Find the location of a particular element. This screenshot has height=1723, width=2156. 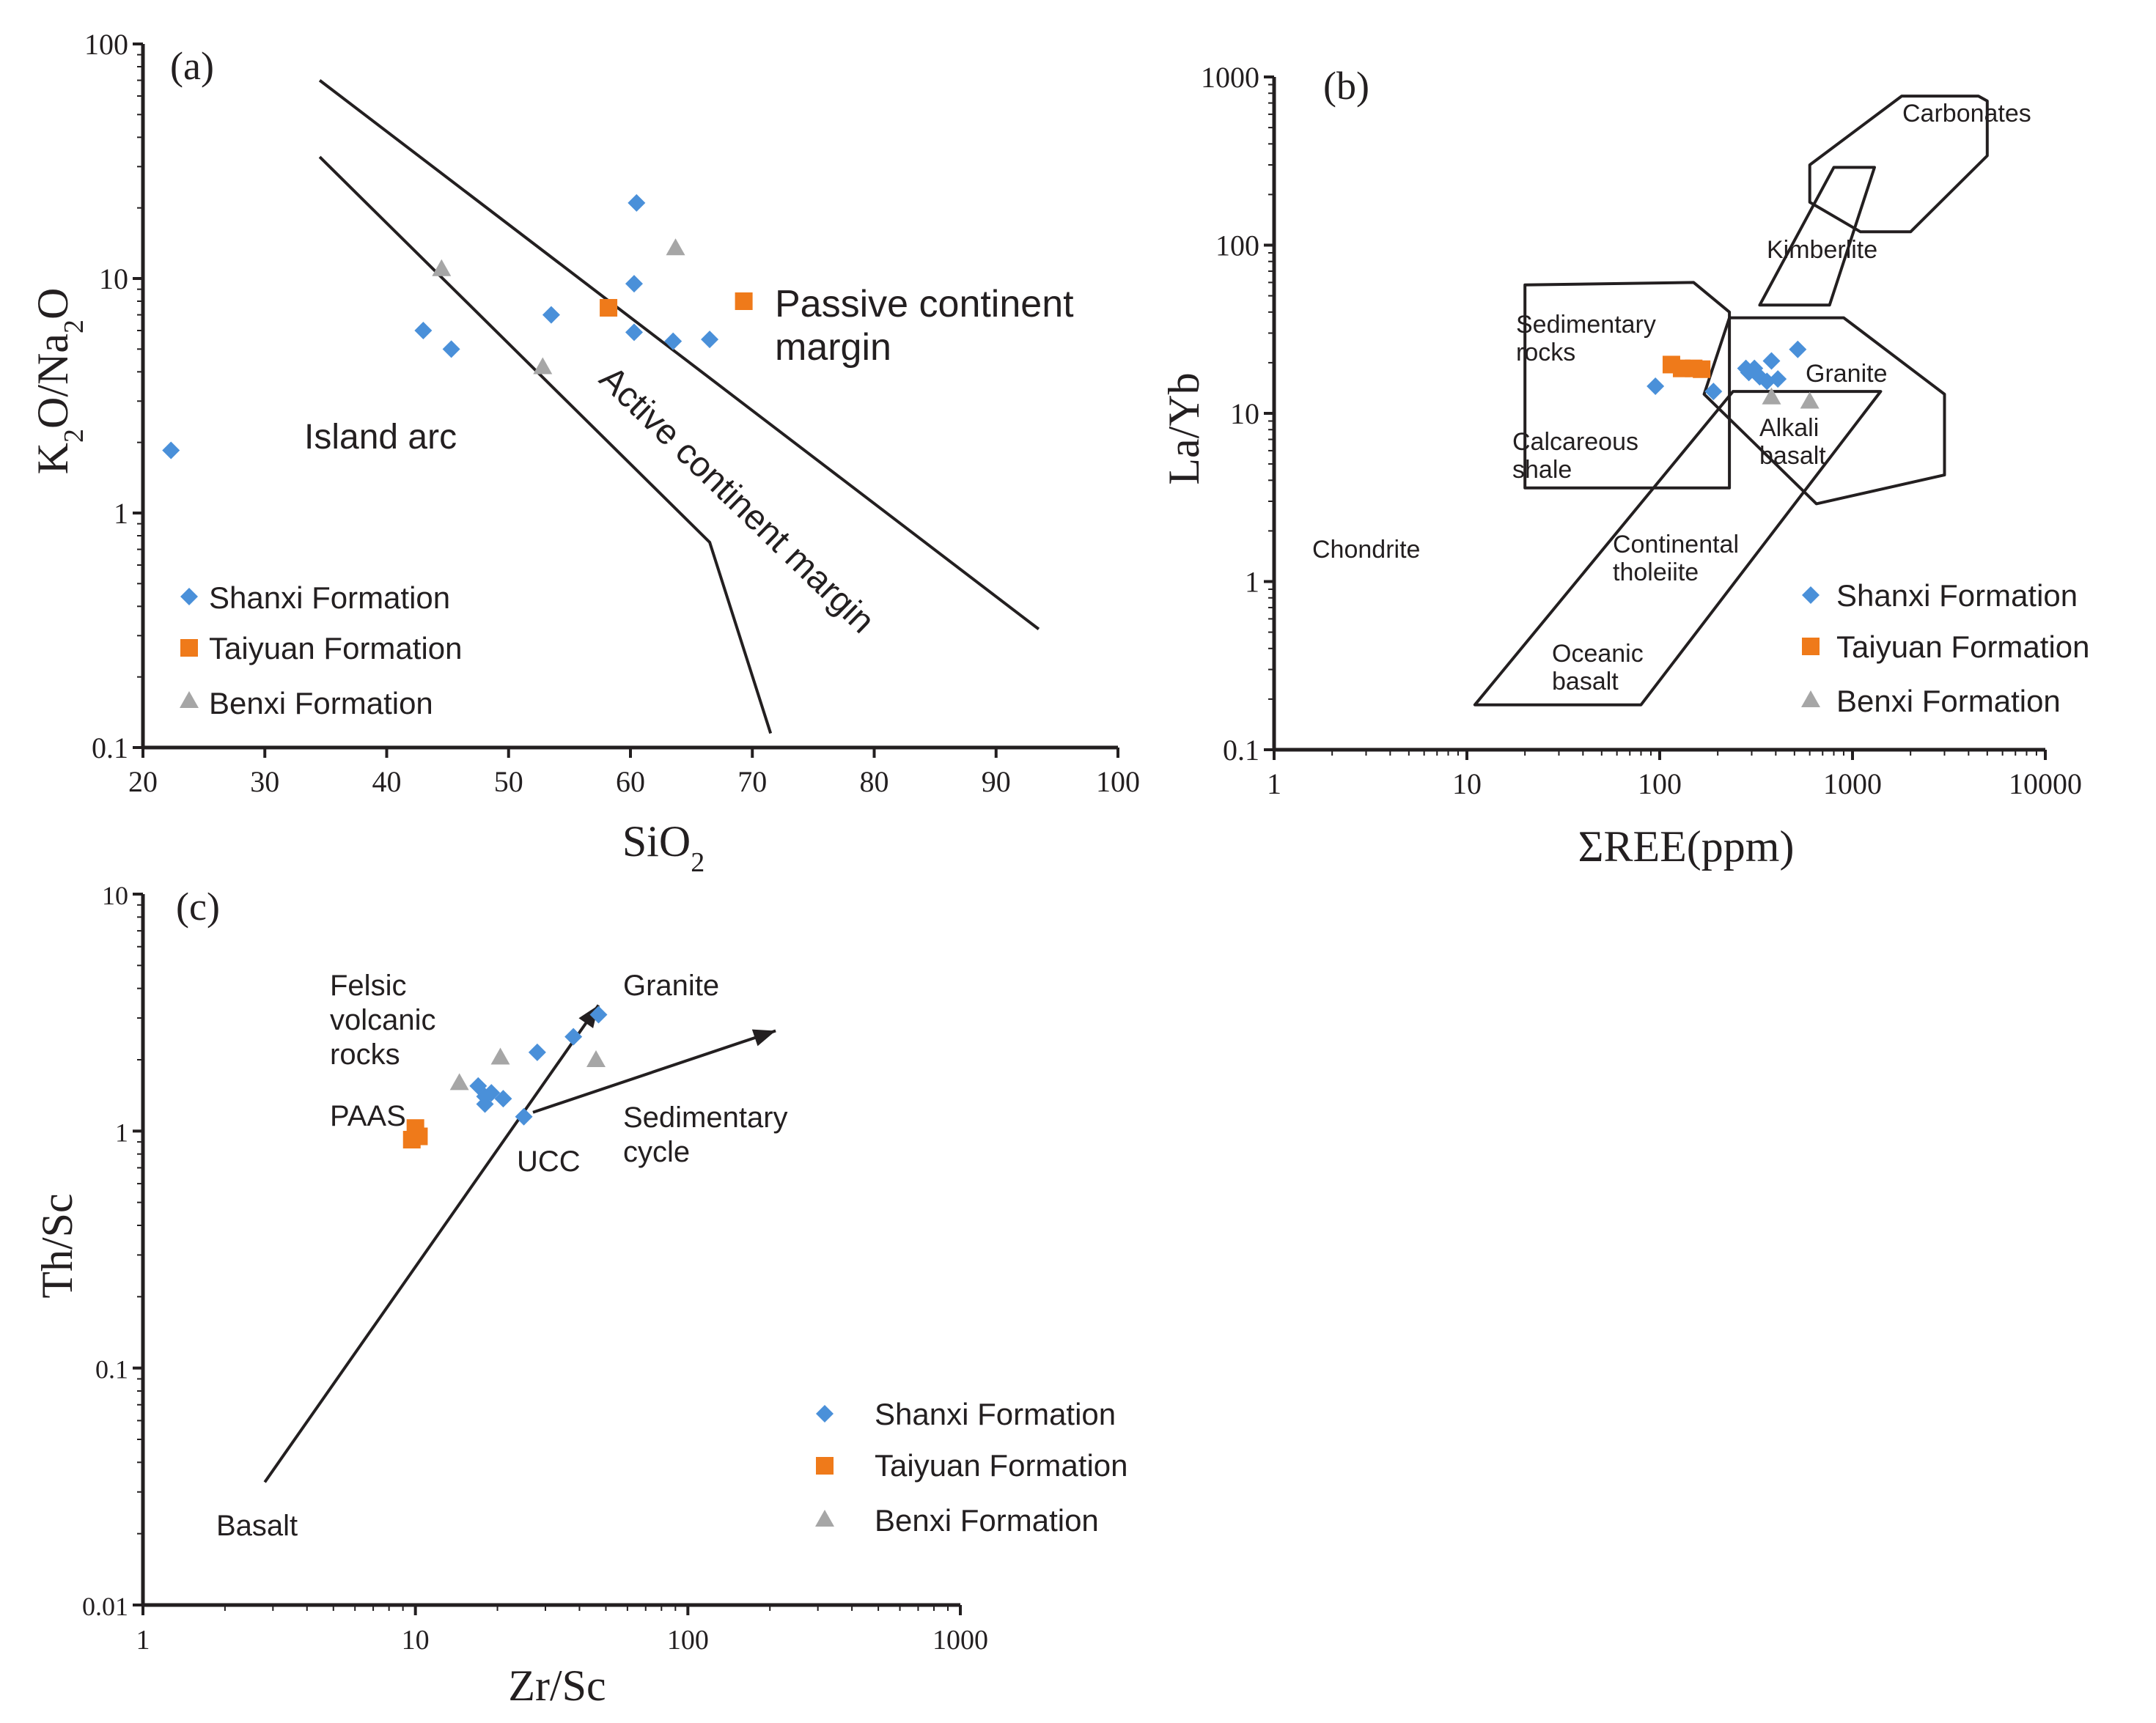

x-tick-label: 1 is located at coordinates (1274, 783).